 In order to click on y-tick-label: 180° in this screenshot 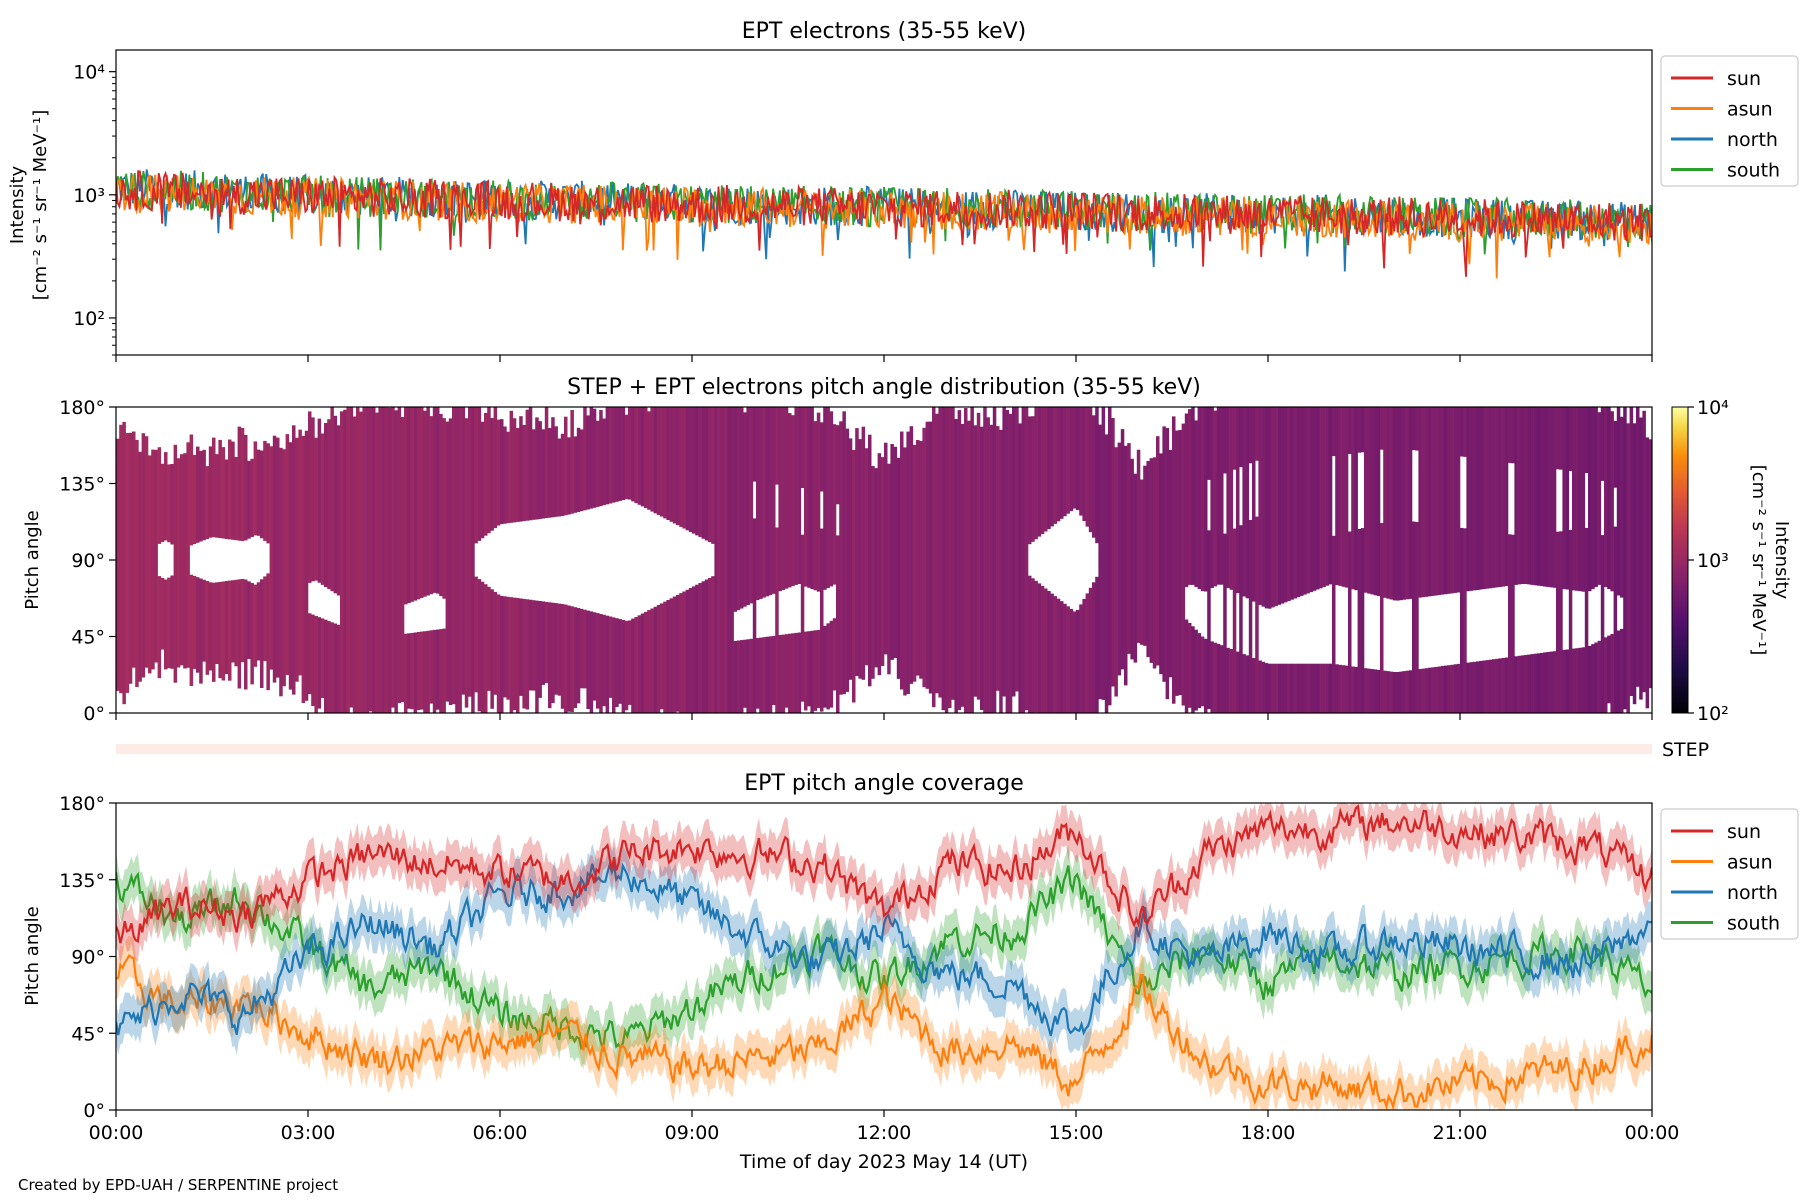, I will do `click(82, 804)`.